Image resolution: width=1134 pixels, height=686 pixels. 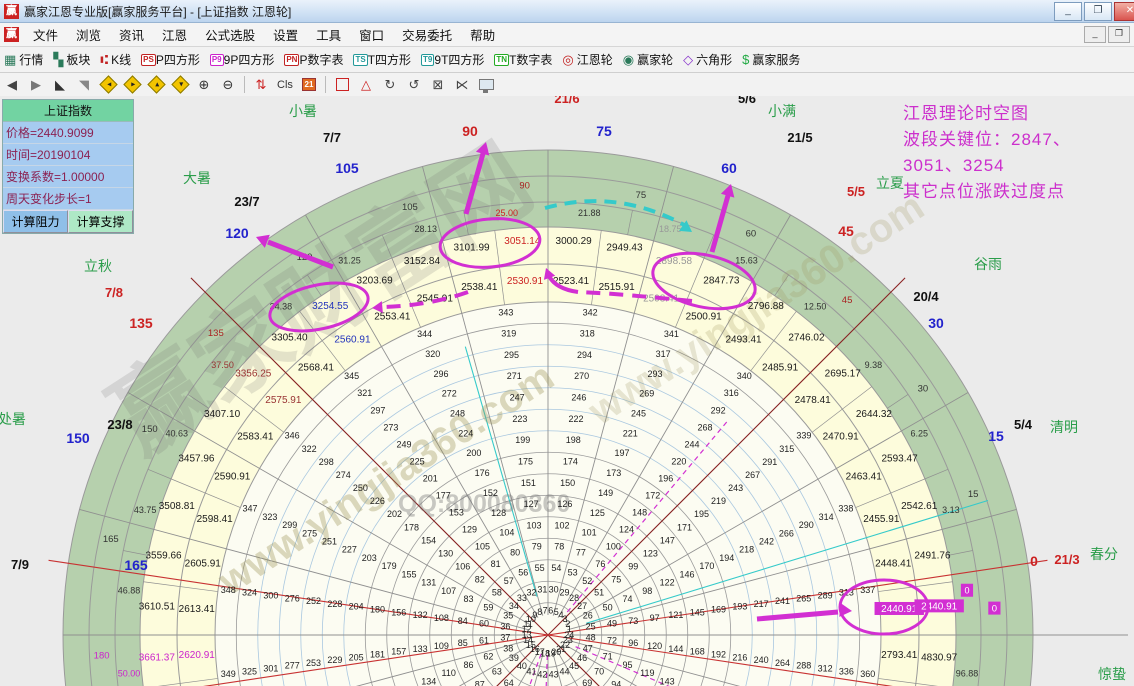 What do you see at coordinates (313, 601) in the screenshot?
I see `svg-text: 252` at bounding box center [313, 601].